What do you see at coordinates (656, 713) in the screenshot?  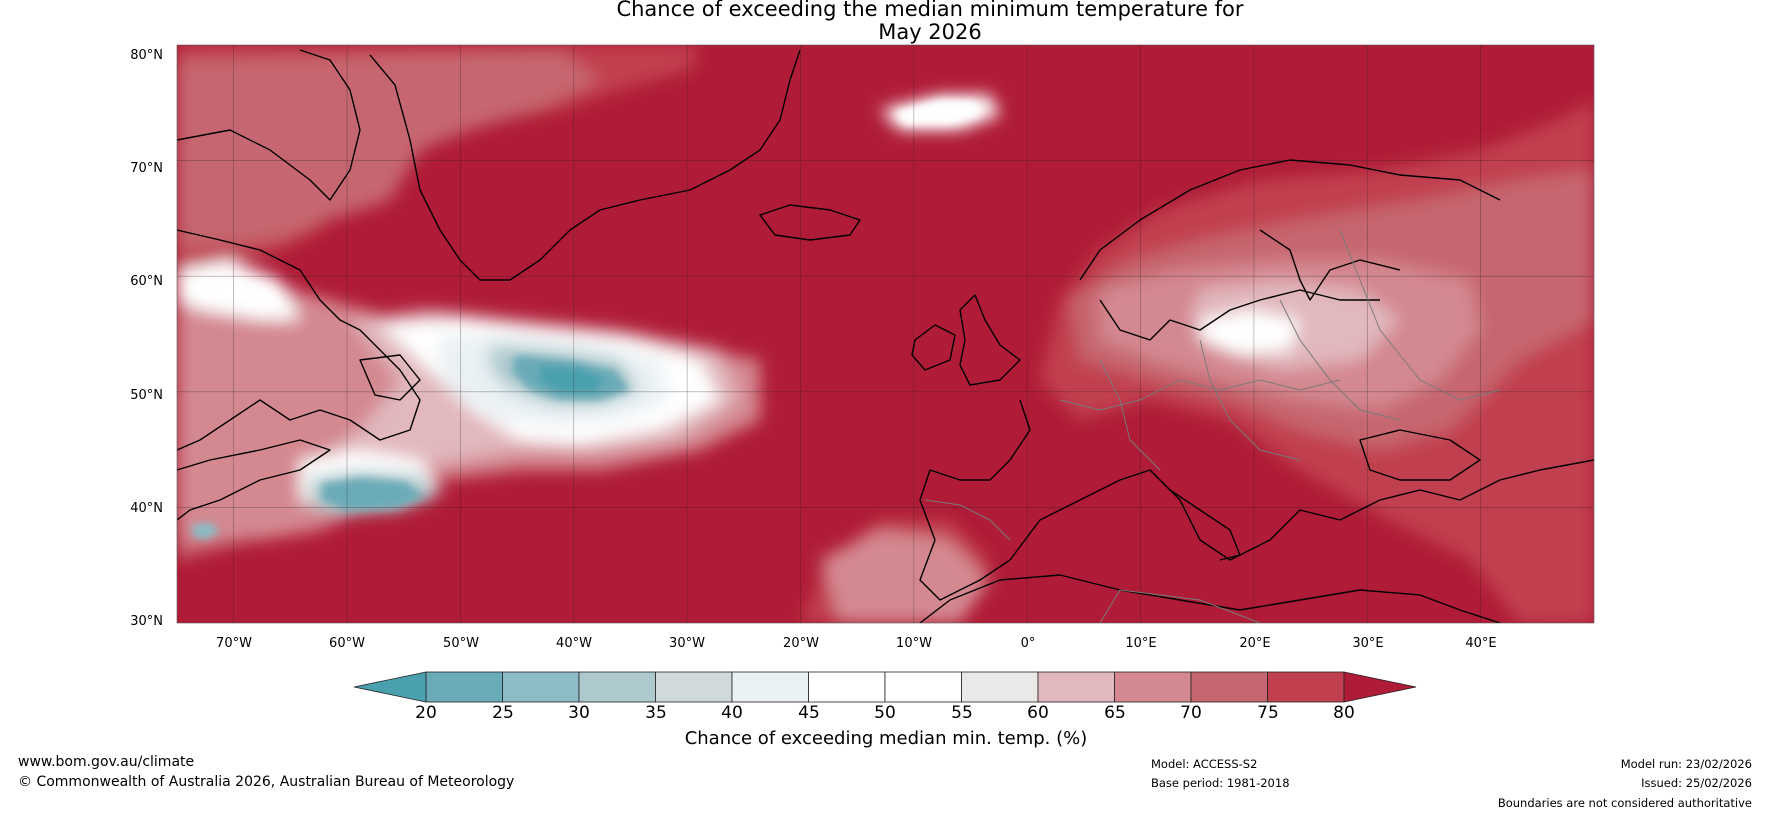 I see `colorbar-tick-35: 35` at bounding box center [656, 713].